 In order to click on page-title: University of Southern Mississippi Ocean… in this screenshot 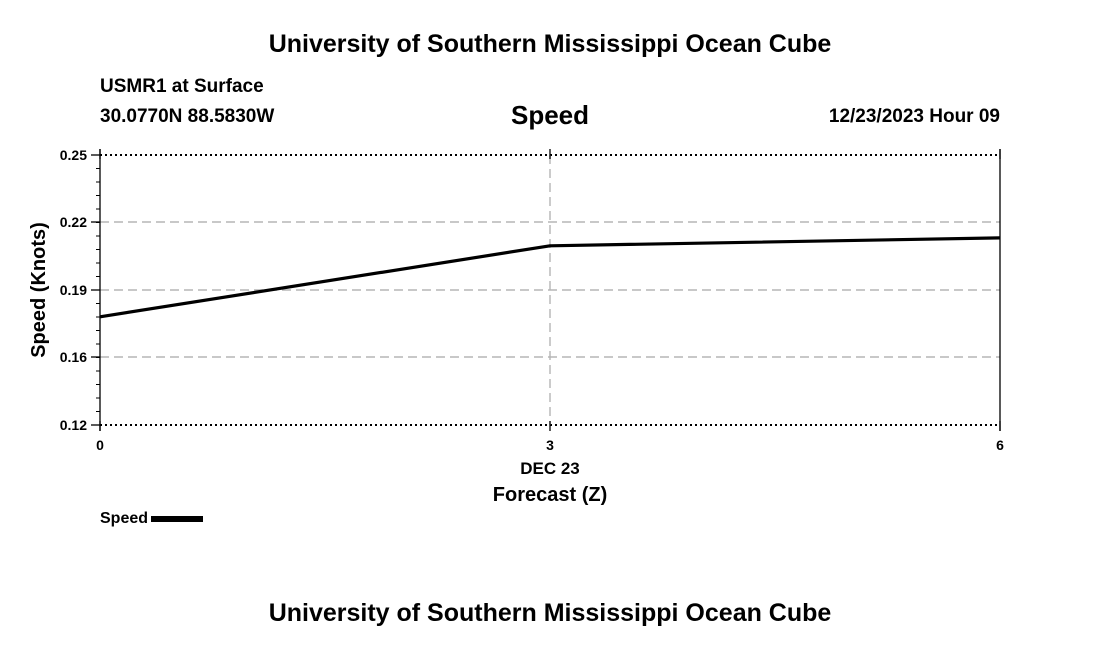, I will do `click(550, 44)`.